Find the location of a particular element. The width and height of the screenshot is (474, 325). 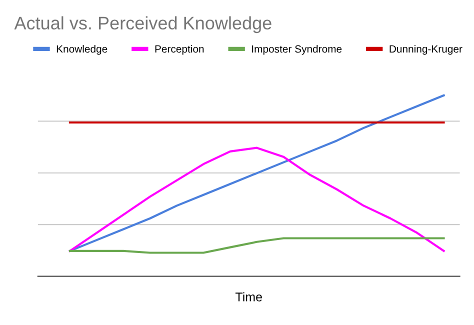

chart-title: Actual vs. Perceived Knowledge is located at coordinates (143, 25).